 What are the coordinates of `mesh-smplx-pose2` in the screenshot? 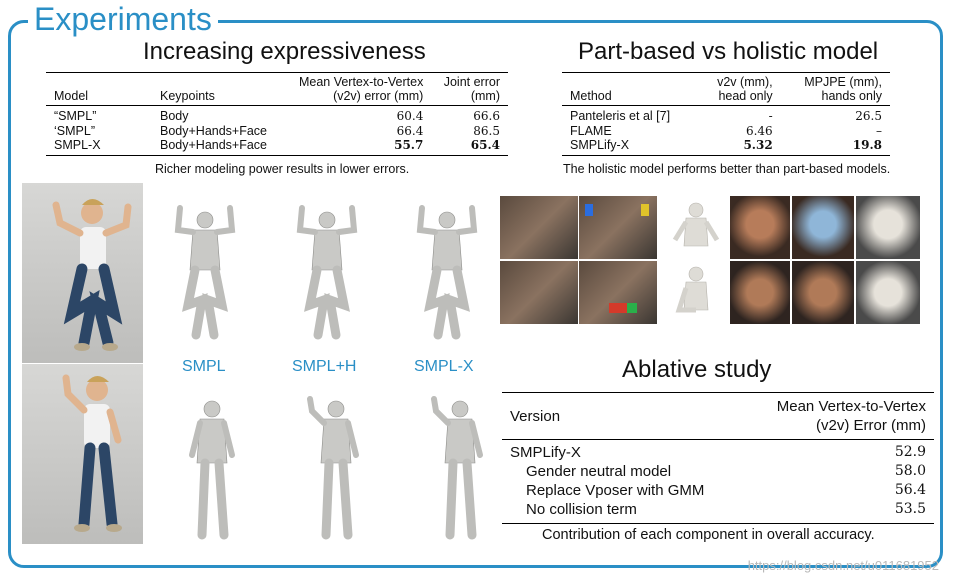 It's located at (457, 468).